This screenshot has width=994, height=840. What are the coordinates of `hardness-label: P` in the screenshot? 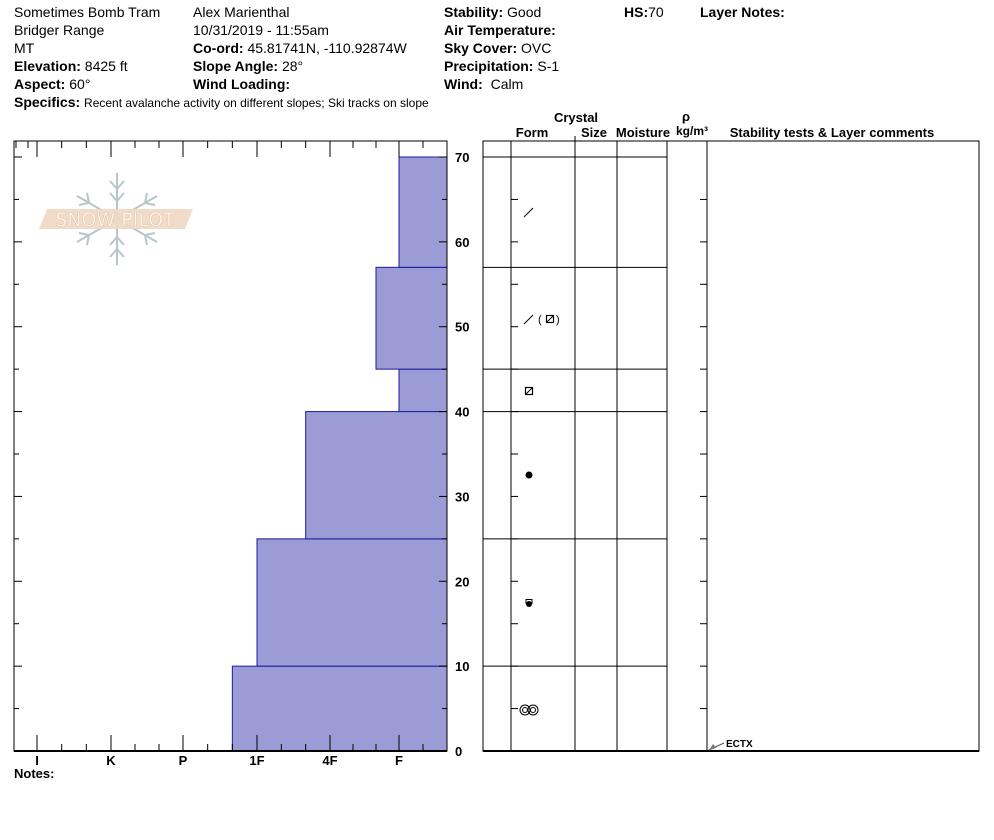 It's located at (183, 760).